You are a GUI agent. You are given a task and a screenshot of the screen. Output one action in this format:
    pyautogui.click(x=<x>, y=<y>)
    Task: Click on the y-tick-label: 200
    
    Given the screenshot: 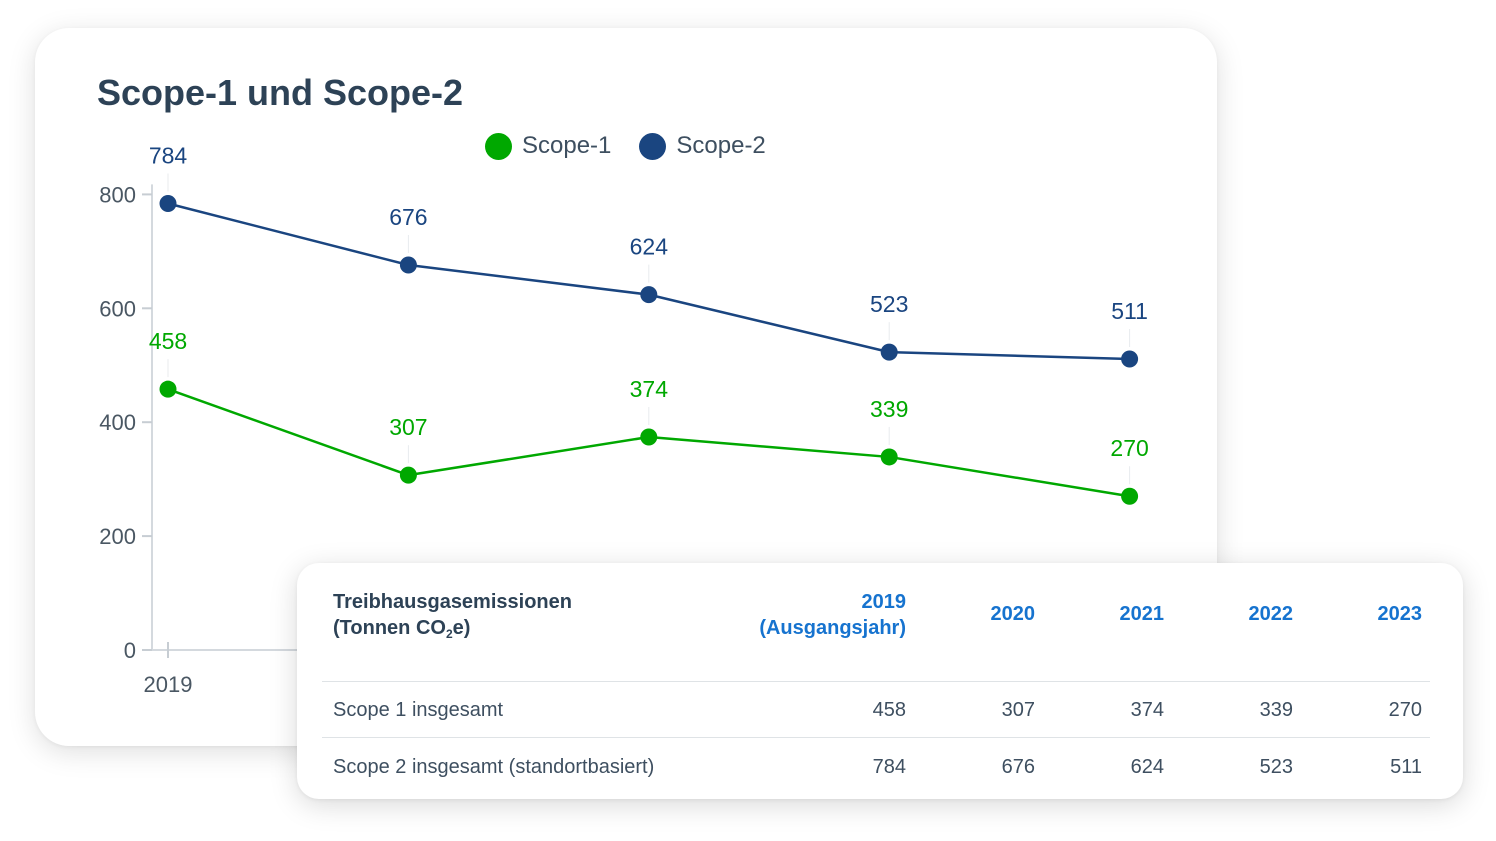 What is the action you would take?
    pyautogui.click(x=117, y=536)
    